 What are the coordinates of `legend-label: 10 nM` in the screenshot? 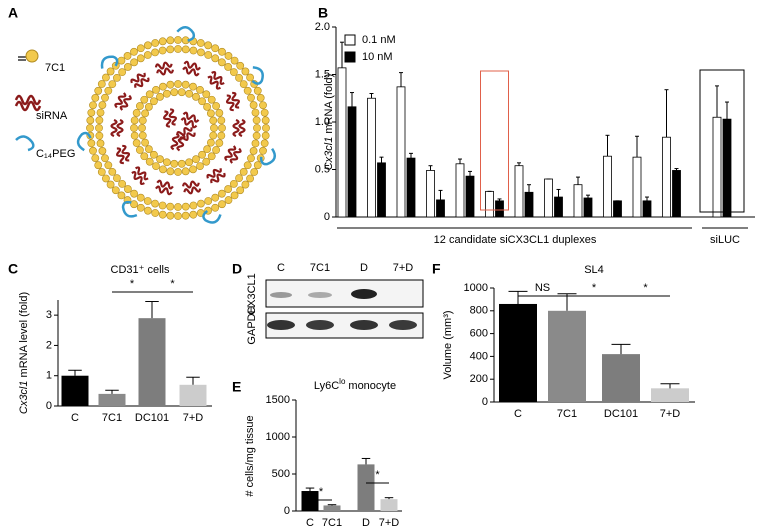 It's located at (377, 57).